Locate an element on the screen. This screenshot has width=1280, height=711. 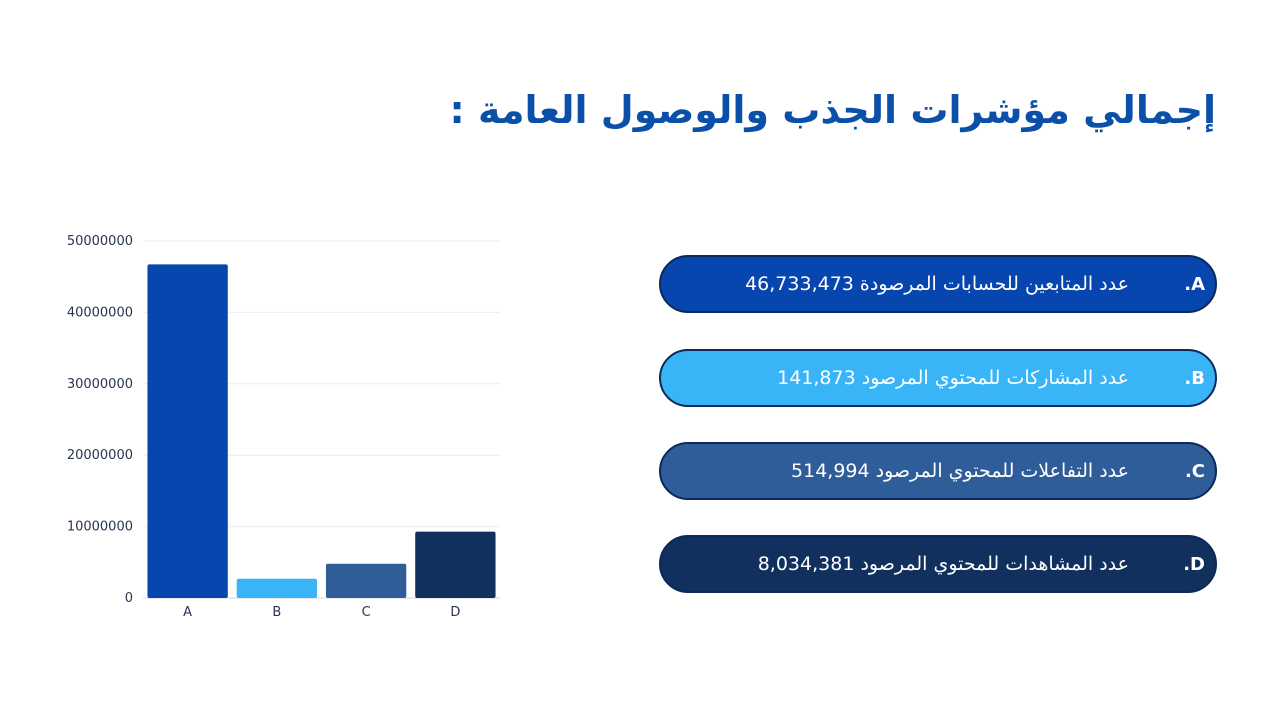
y-tick-label: 30000000 is located at coordinates (100, 384).